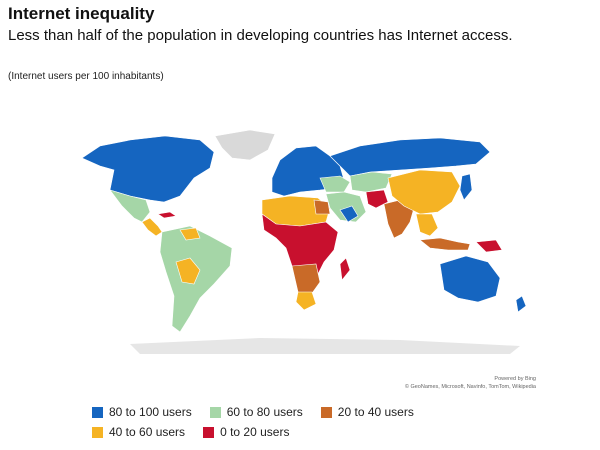 The image size is (600, 450). Describe the element at coordinates (245, 145) in the screenshot. I see `region-greenland` at that location.